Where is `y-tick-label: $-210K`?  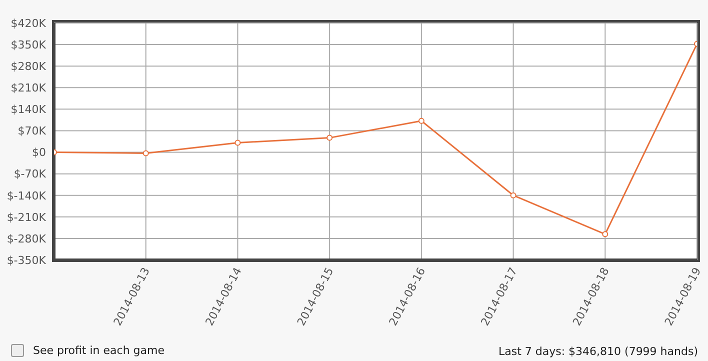
y-tick-label: $-210K is located at coordinates (26, 217).